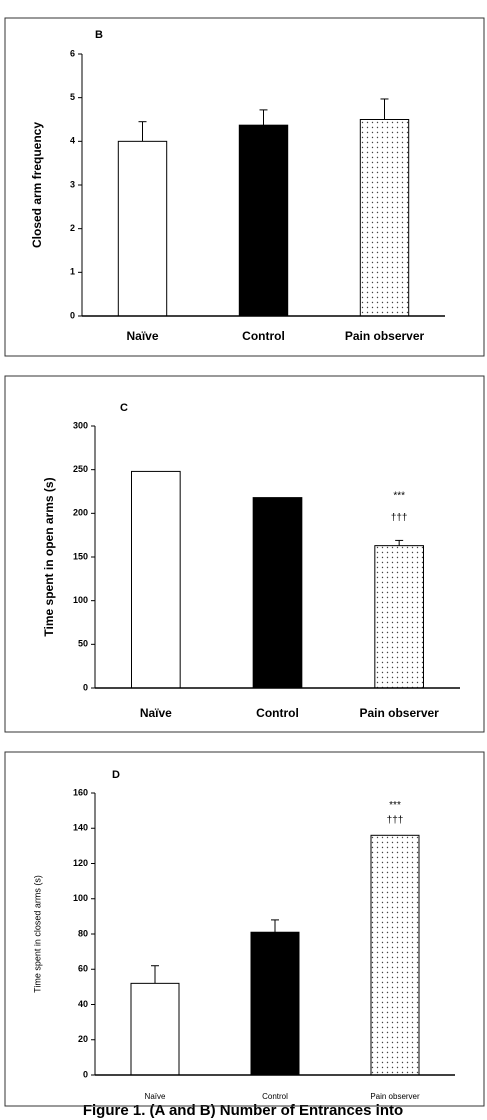 The image size is (487, 1120). I want to click on y-tick-label: 120, so click(80, 863).